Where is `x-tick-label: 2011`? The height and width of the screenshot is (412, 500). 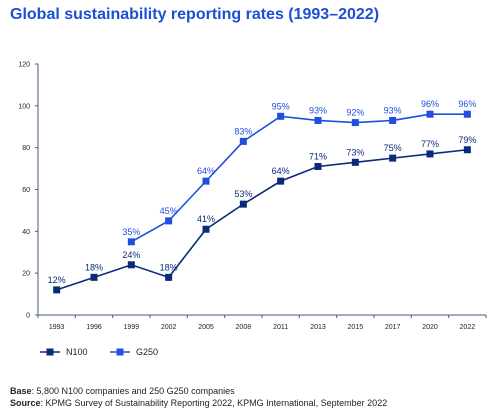 x-tick-label: 2011 is located at coordinates (280, 327).